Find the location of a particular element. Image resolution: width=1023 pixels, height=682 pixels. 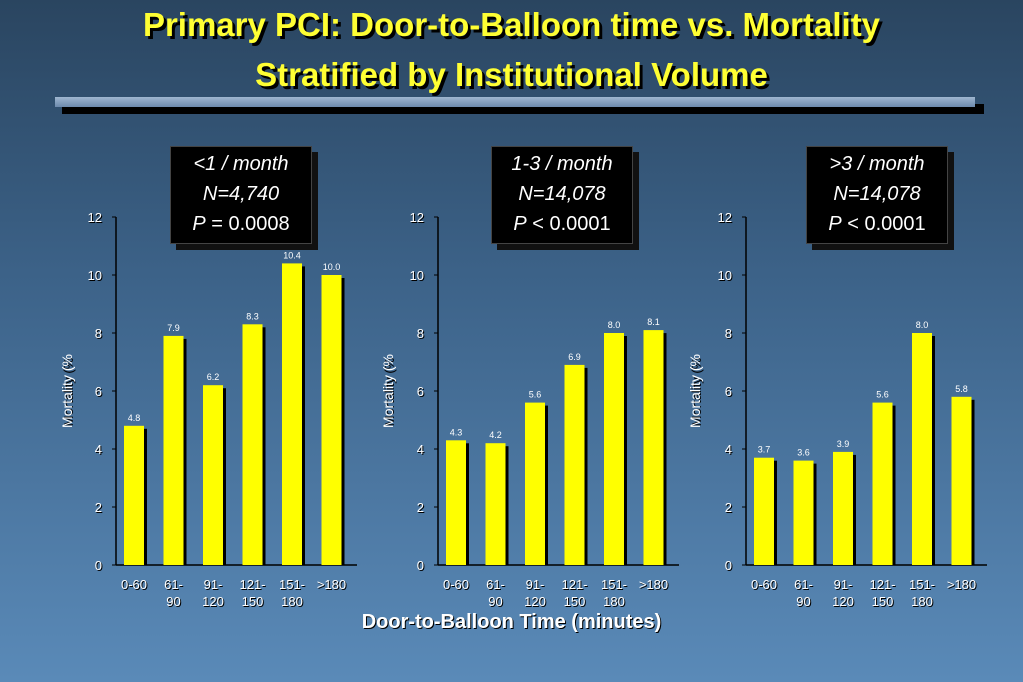

y-tick-label-shadow: 8 is located at coordinates (729, 334).